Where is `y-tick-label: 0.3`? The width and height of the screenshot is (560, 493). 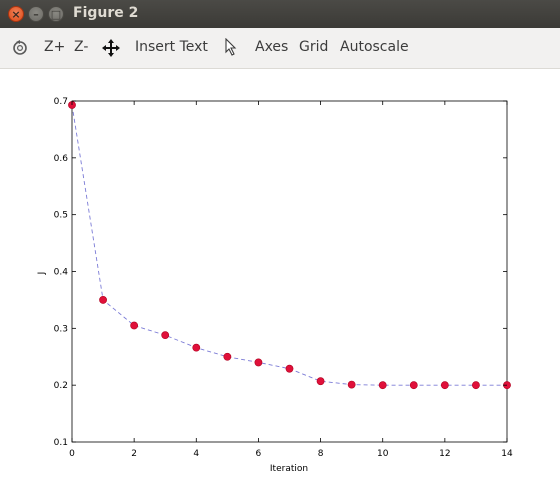 y-tick-label: 0.3 is located at coordinates (61, 329).